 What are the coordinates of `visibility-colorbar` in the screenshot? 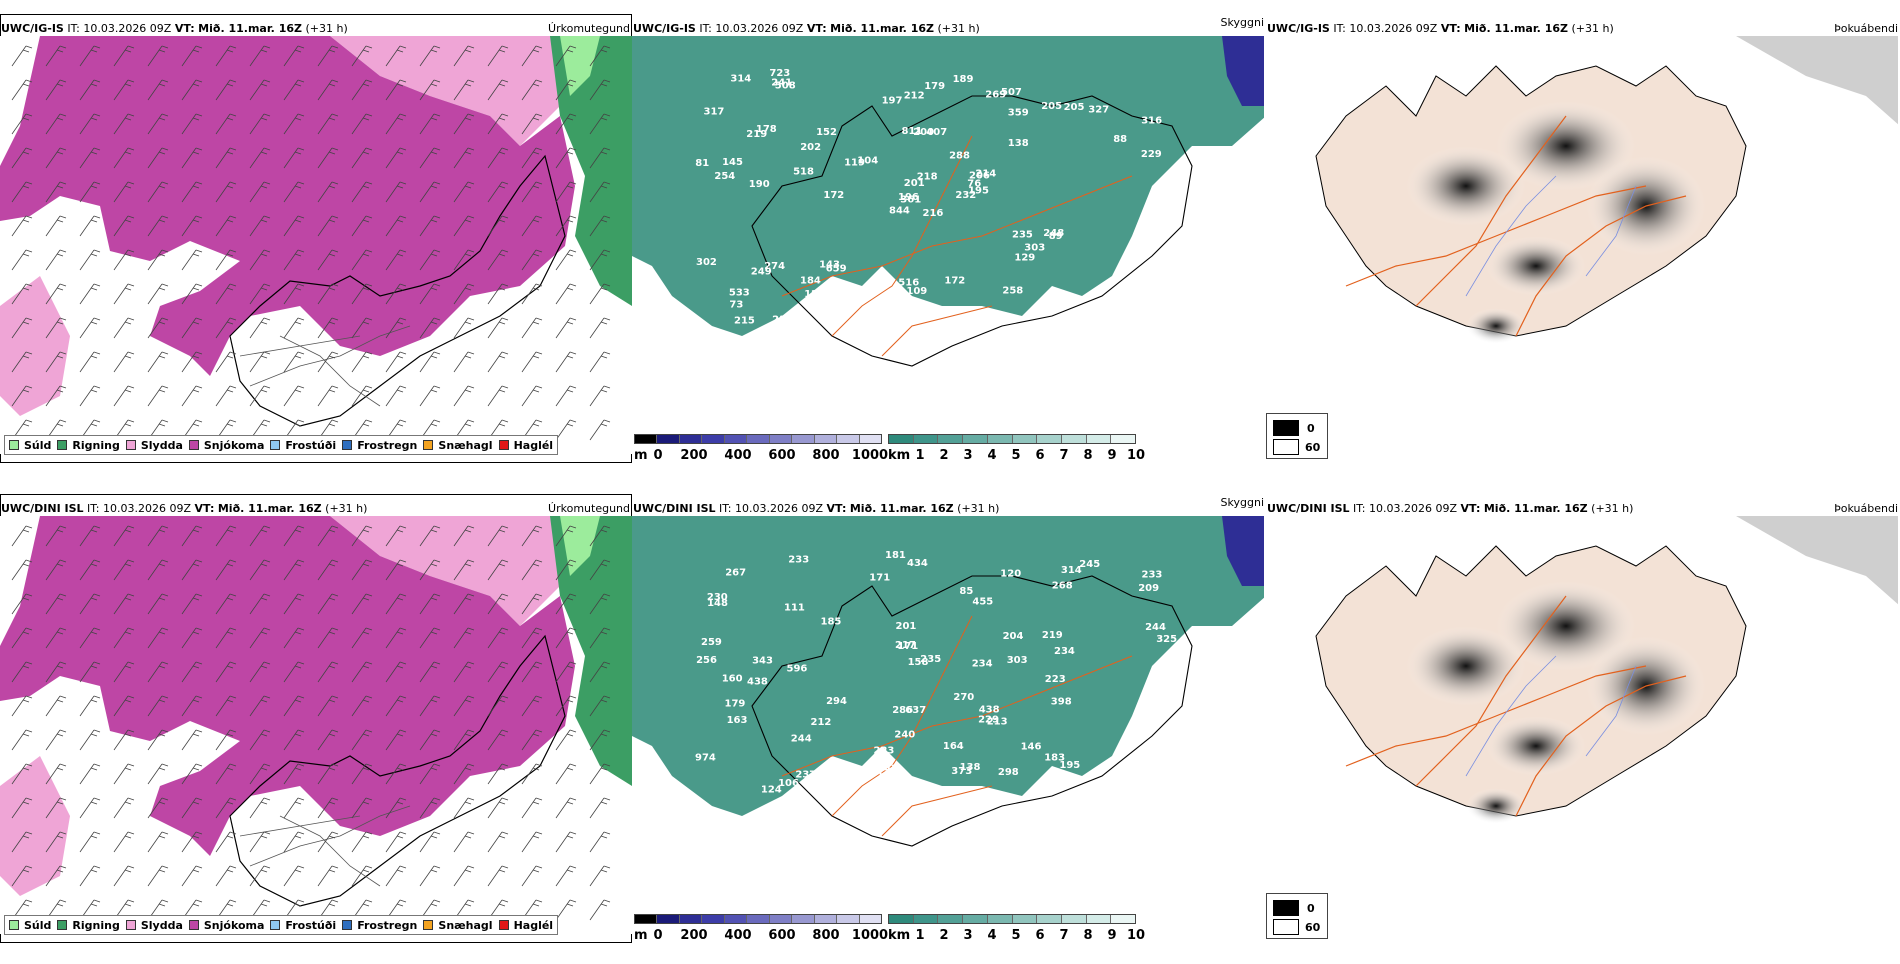 It's located at (1012, 439).